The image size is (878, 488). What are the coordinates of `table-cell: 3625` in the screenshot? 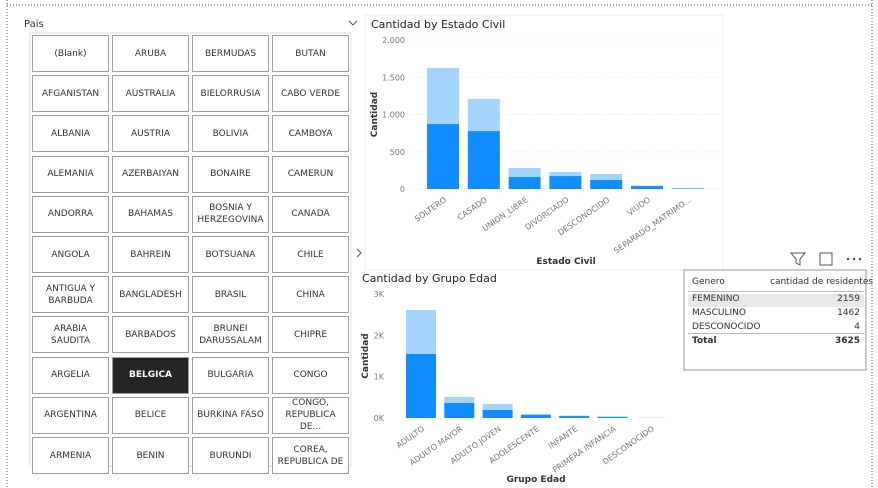 It's located at (847, 341).